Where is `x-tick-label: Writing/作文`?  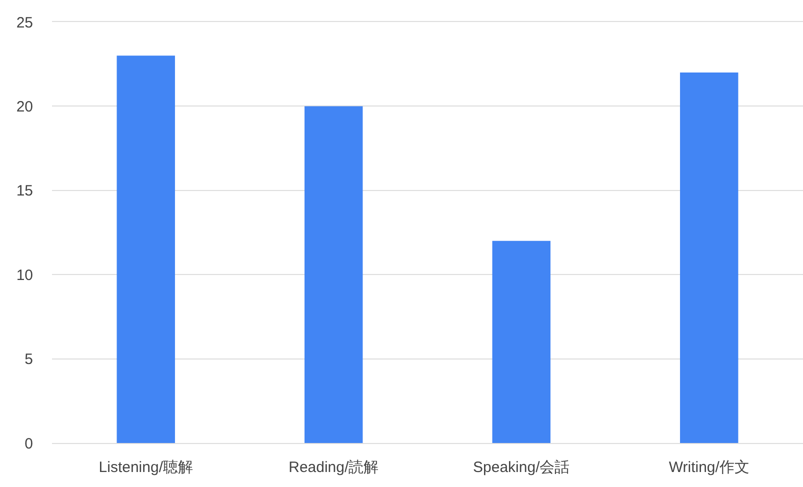 x-tick-label: Writing/作文 is located at coordinates (709, 467).